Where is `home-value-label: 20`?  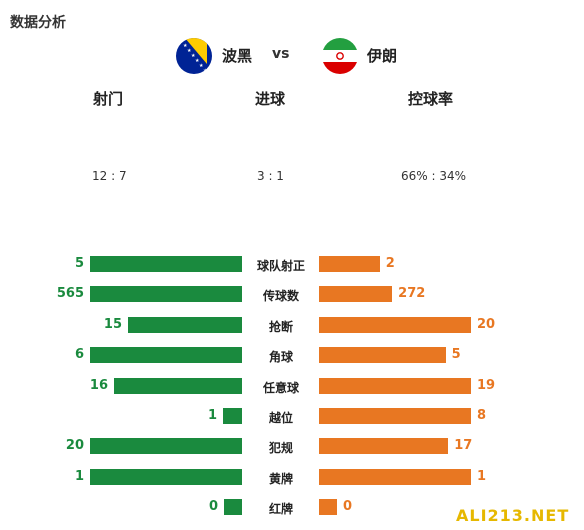
home-value-label: 20 is located at coordinates (74, 446).